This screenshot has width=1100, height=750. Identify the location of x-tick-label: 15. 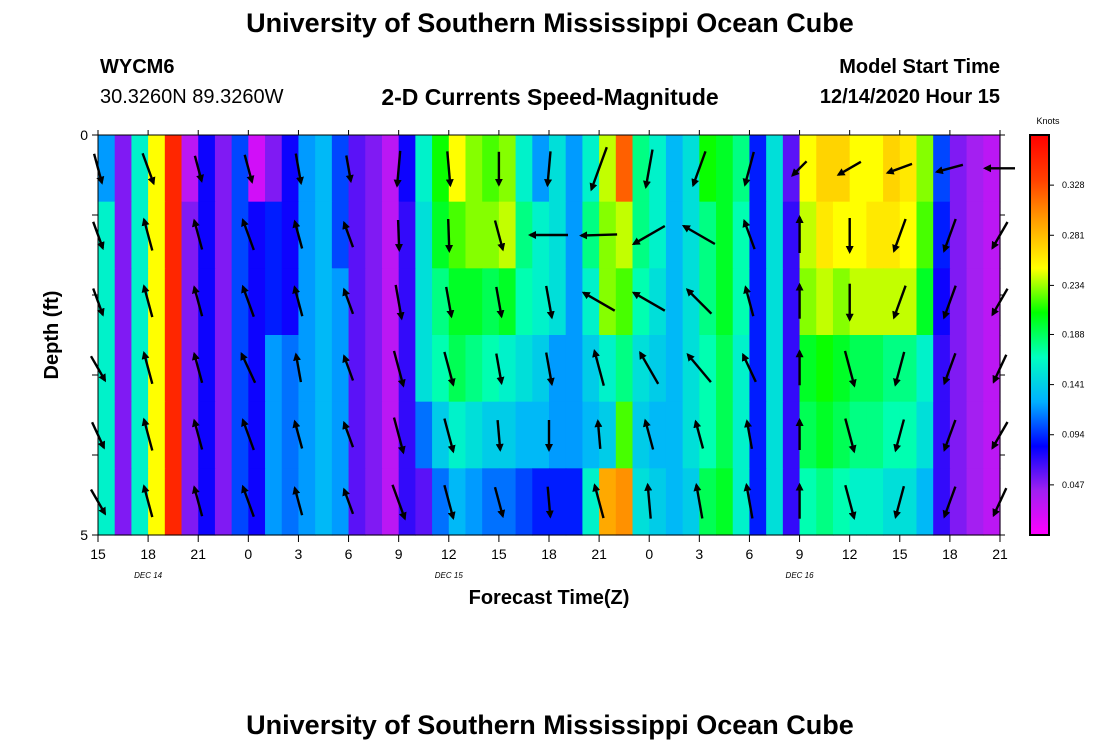
(900, 554).